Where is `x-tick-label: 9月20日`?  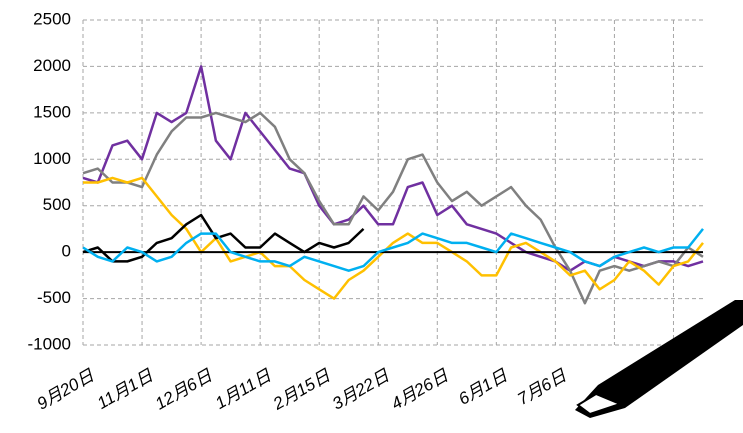 x-tick-label: 9月20日 is located at coordinates (66, 389).